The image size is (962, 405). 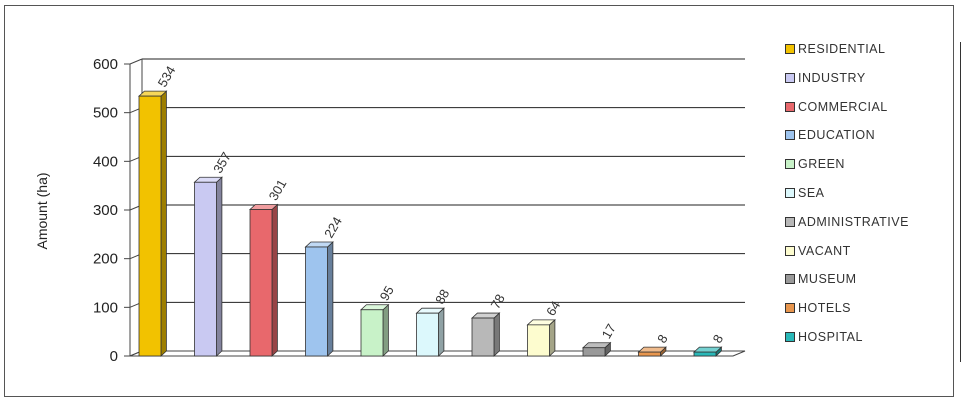 I want to click on bar-commercial, so click(x=261, y=283).